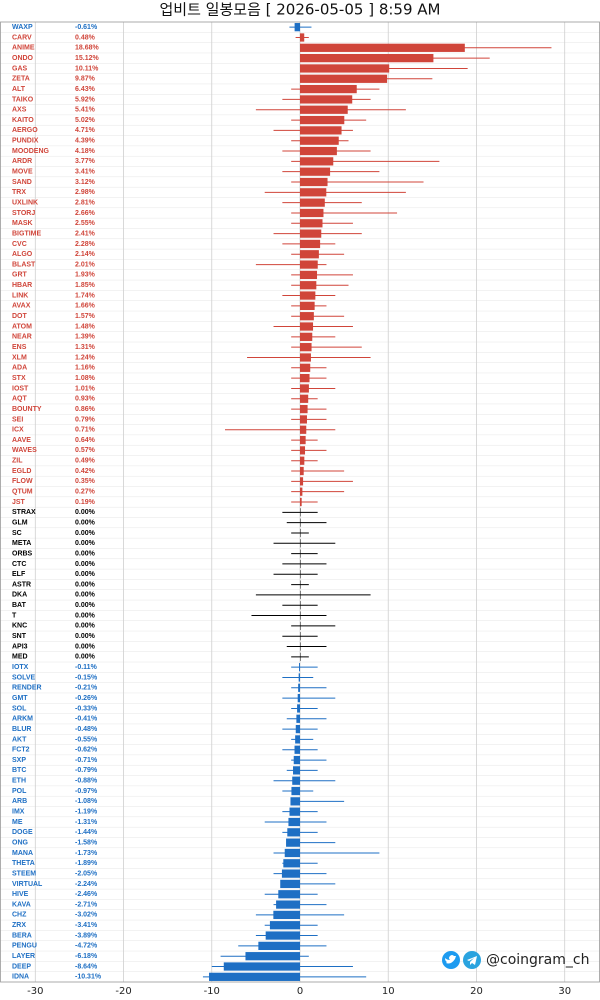 The image size is (600, 1000). I want to click on value-label: -2.24%, so click(86, 884).